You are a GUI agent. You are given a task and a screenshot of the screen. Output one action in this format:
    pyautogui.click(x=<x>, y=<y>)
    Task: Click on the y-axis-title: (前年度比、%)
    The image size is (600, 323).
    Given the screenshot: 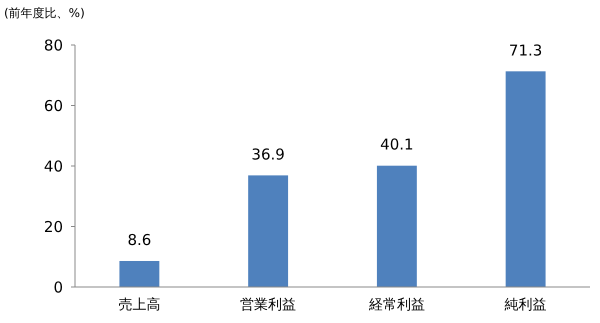 What is the action you would take?
    pyautogui.click(x=44, y=13)
    